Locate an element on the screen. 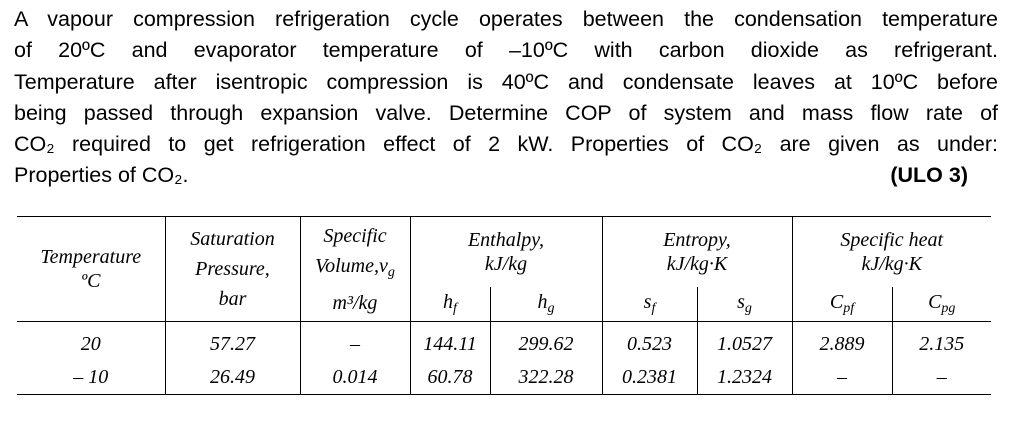 The width and height of the screenshot is (1030, 429). header-row-2: hf hg sf sg Cpf Cpg is located at coordinates (504, 304).